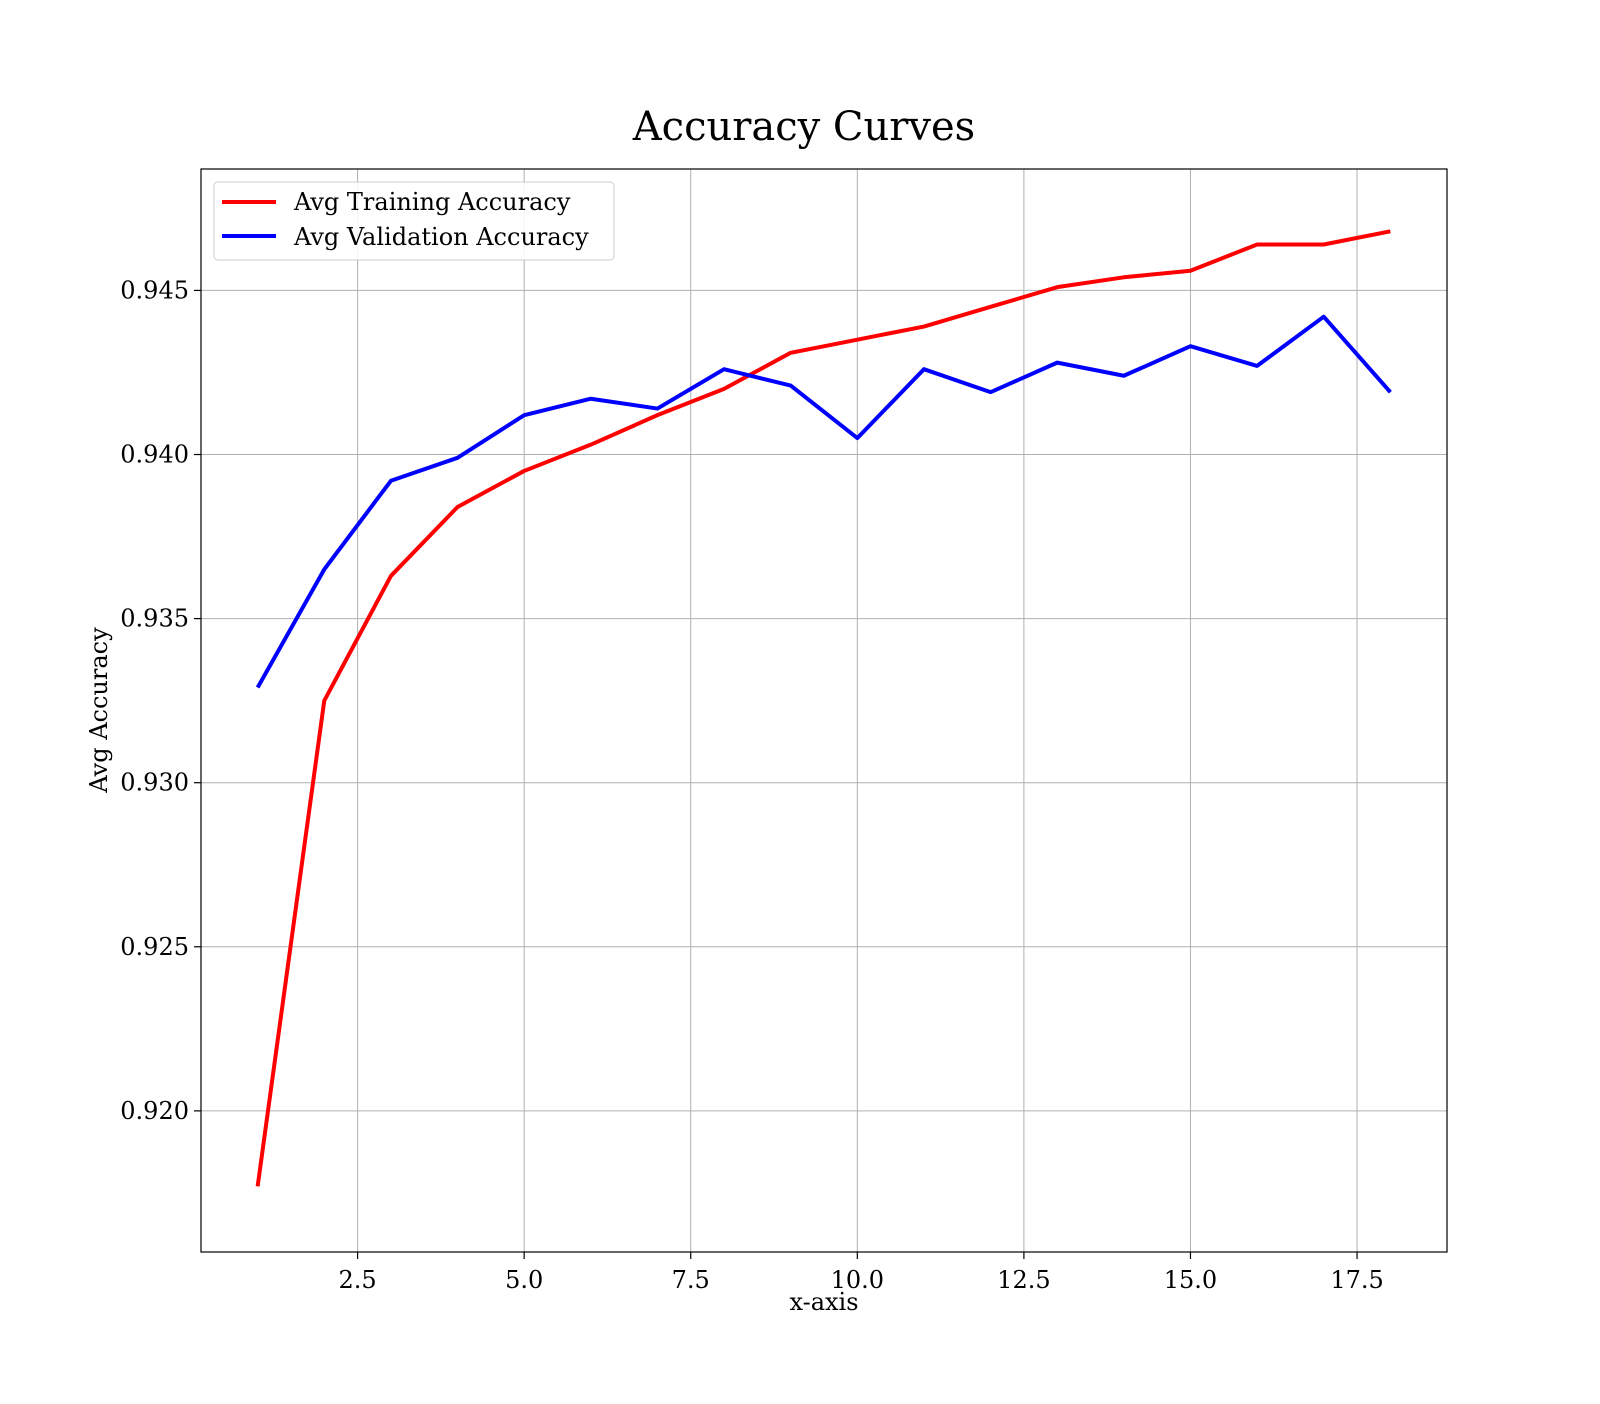  I want to click on x-axis-label: x-axis, so click(823, 1302).